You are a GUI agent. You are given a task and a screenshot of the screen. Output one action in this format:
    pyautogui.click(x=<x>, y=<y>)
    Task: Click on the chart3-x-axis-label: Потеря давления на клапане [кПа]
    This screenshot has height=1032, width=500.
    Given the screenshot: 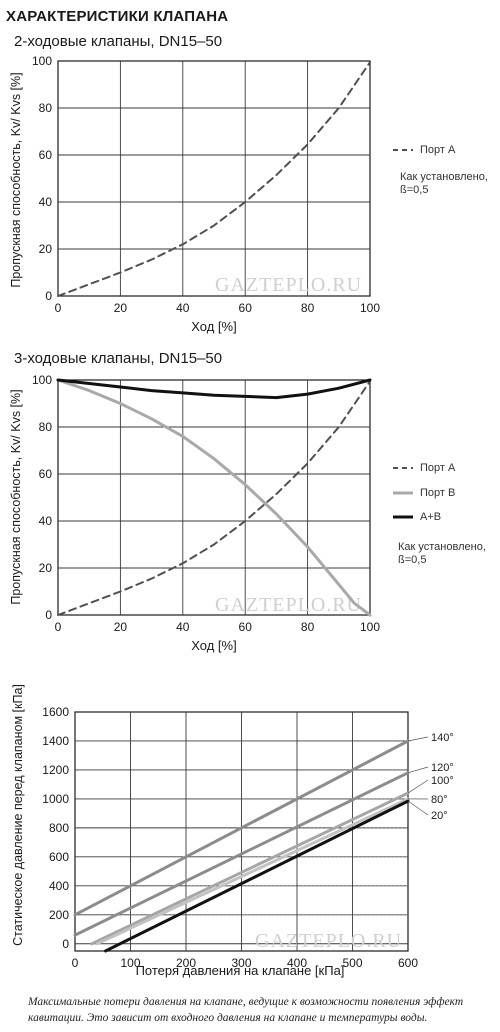 What is the action you would take?
    pyautogui.click(x=240, y=970)
    